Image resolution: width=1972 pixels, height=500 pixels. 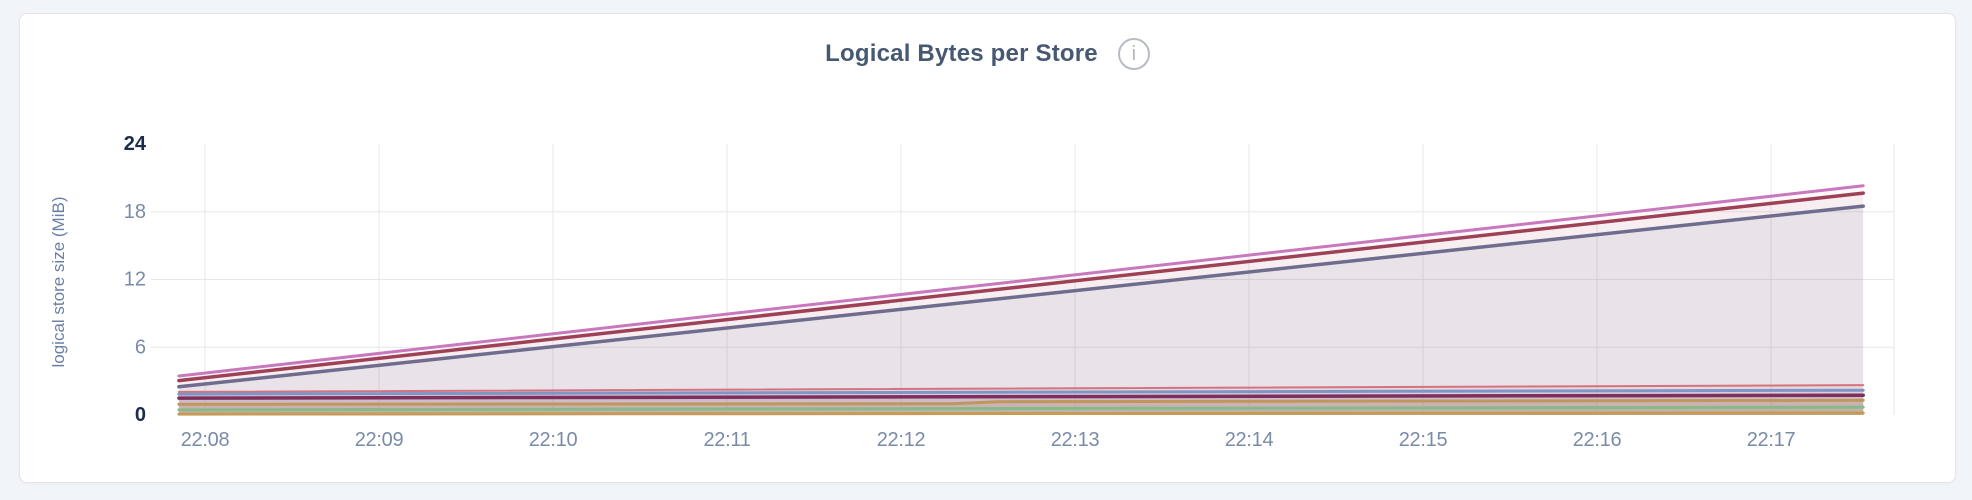 What do you see at coordinates (901, 440) in the screenshot?
I see `x-axis-tick-label: 22:12` at bounding box center [901, 440].